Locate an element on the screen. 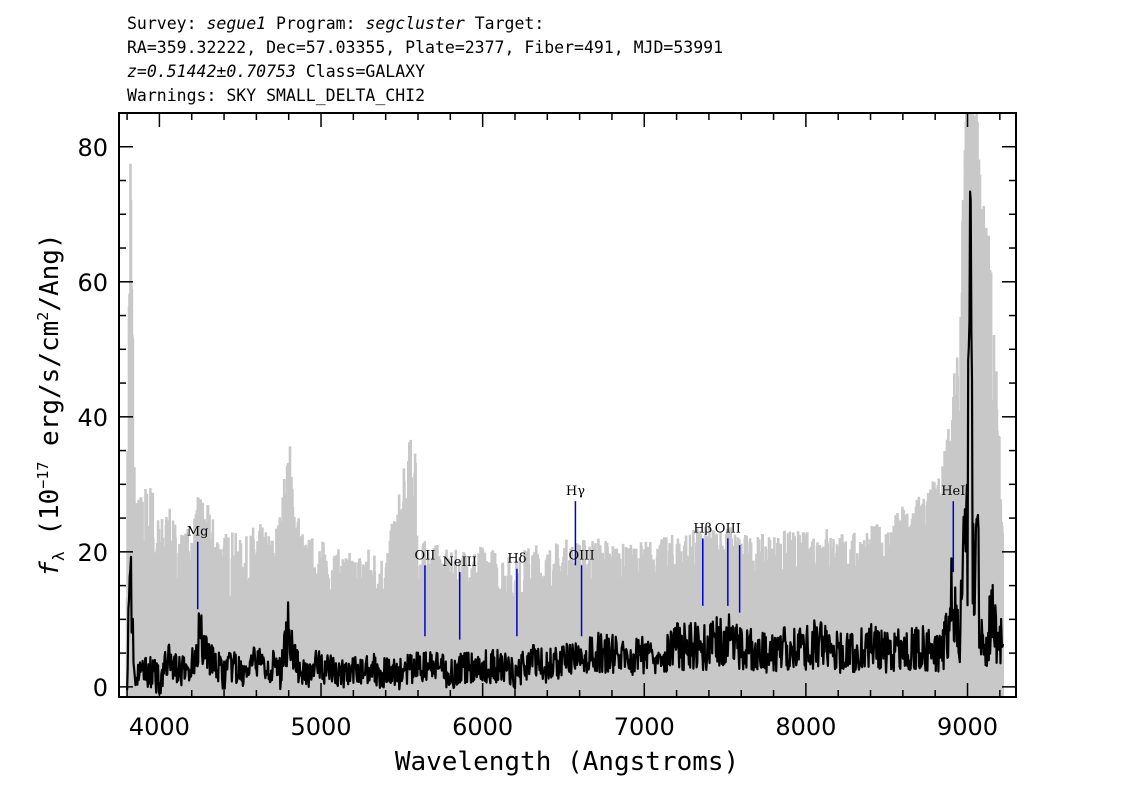 The height and width of the screenshot is (810, 1134). redshift-value: z=0.51442±0.70753 is located at coordinates (211, 71).